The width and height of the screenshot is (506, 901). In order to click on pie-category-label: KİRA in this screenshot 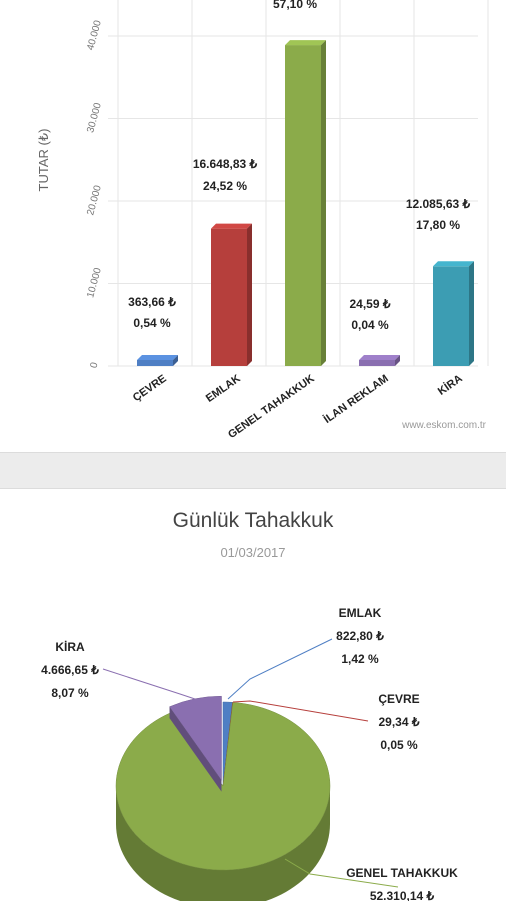, I will do `click(70, 646)`.